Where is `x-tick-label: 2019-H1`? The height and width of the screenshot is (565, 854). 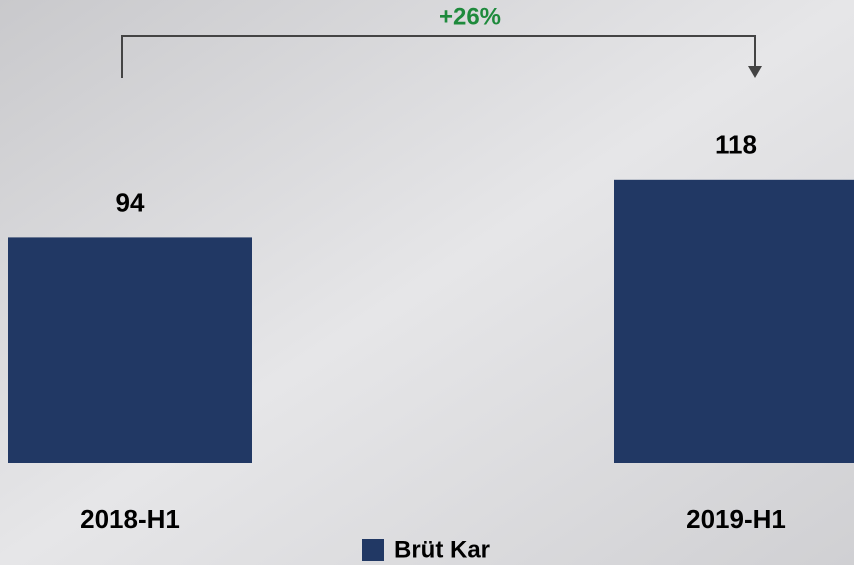 x-tick-label: 2019-H1 is located at coordinates (736, 519).